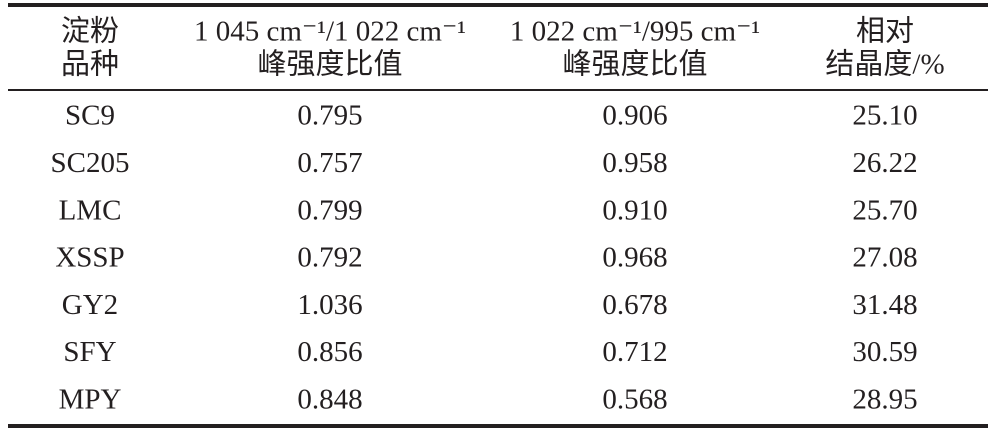  Describe the element at coordinates (498, 426) in the screenshot. I see `bottom-rule` at that location.